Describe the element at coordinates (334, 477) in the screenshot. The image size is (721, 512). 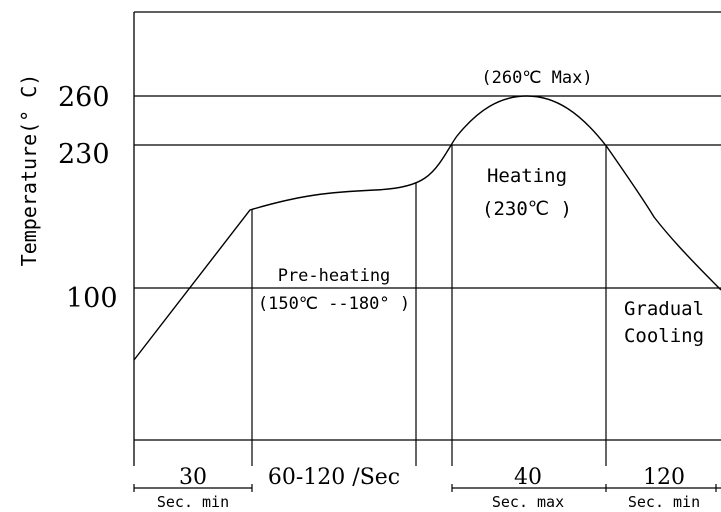
I see `duration-preheating: 60-120 /Sec` at that location.